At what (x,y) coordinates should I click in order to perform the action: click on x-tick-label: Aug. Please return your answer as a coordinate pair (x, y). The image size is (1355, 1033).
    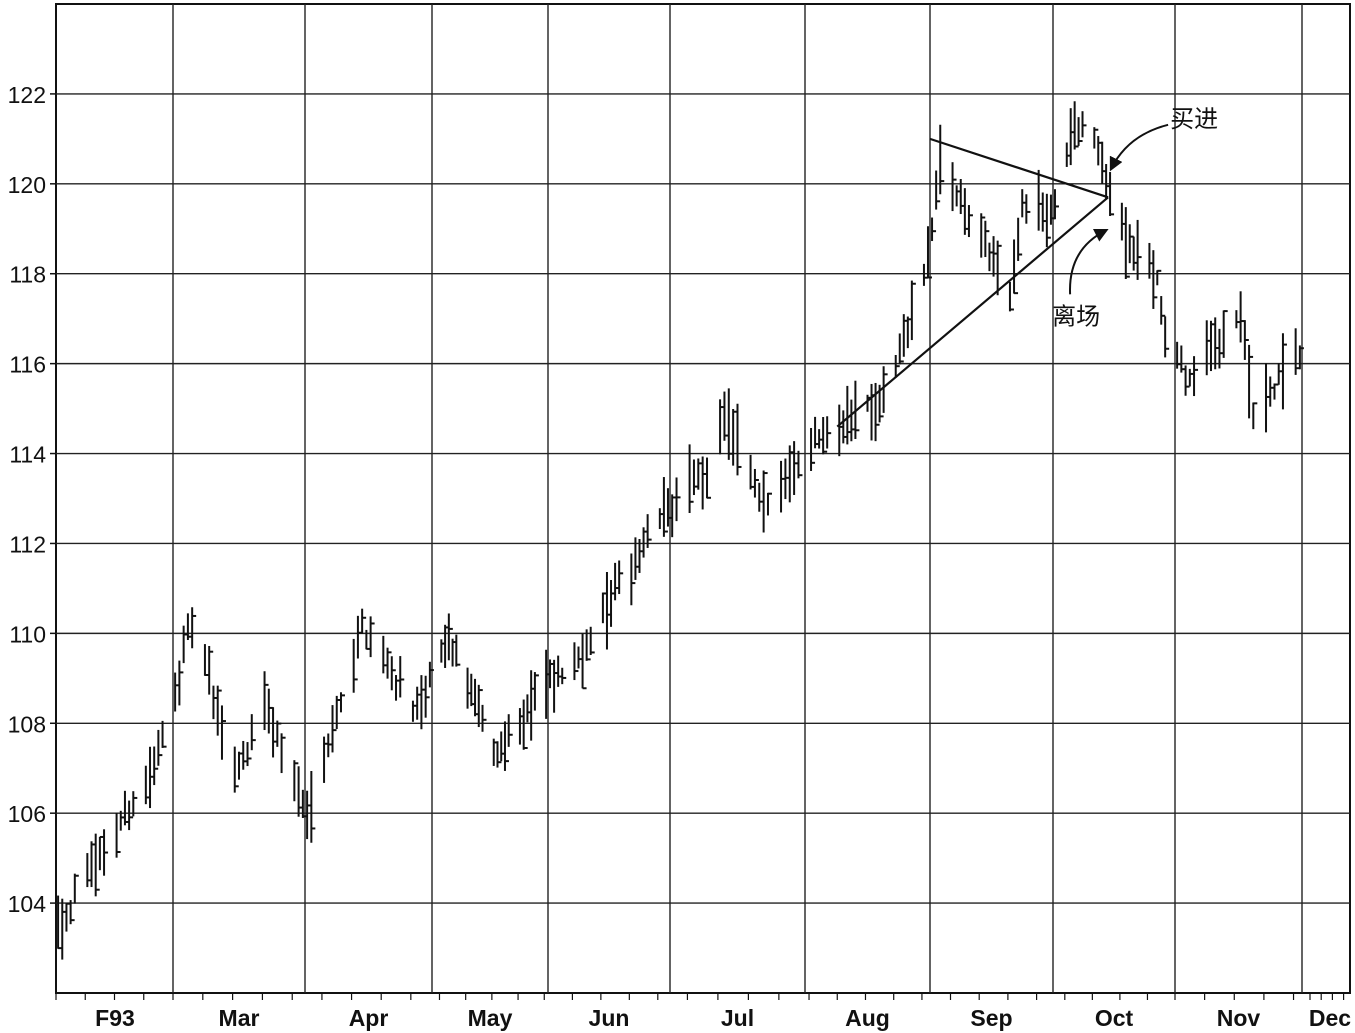
    Looking at the image, I should click on (867, 1018).